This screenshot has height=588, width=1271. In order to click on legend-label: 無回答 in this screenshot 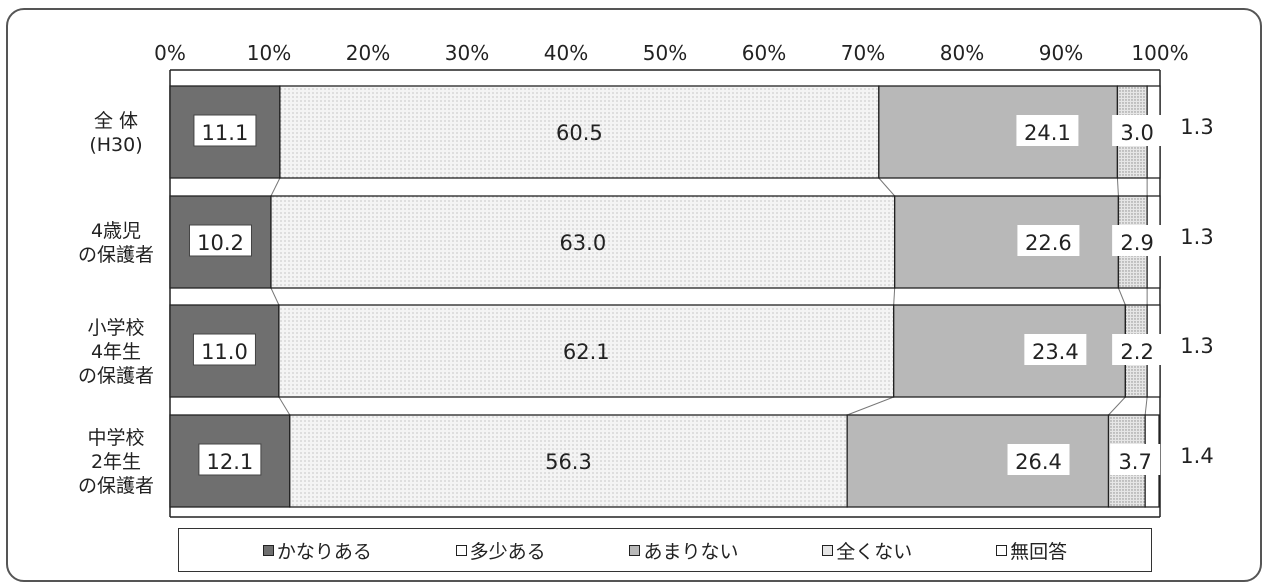, I will do `click(1039, 551)`.